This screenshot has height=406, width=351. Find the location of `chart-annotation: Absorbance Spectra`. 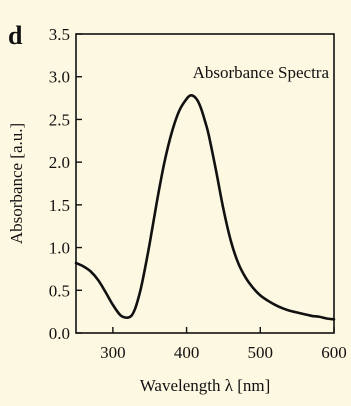

chart-annotation: Absorbance Spectra is located at coordinates (261, 72).